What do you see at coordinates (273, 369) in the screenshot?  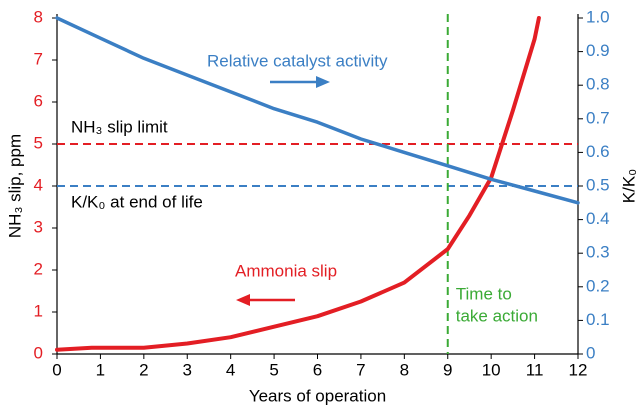 I see `x-tick-label: 5` at bounding box center [273, 369].